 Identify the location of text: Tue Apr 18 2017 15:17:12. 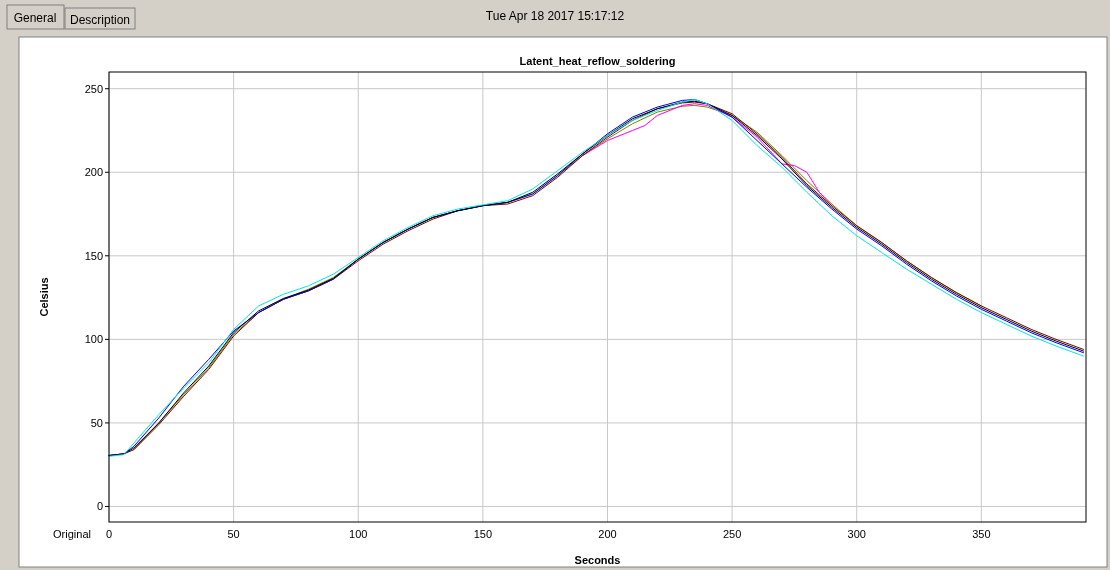
(555, 16).